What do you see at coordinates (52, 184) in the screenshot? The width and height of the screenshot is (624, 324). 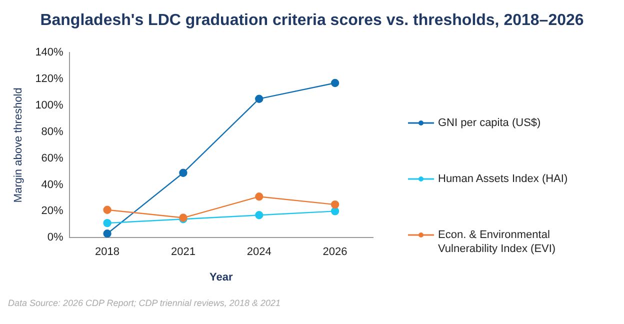 I see `y-tick-label: 40%` at bounding box center [52, 184].